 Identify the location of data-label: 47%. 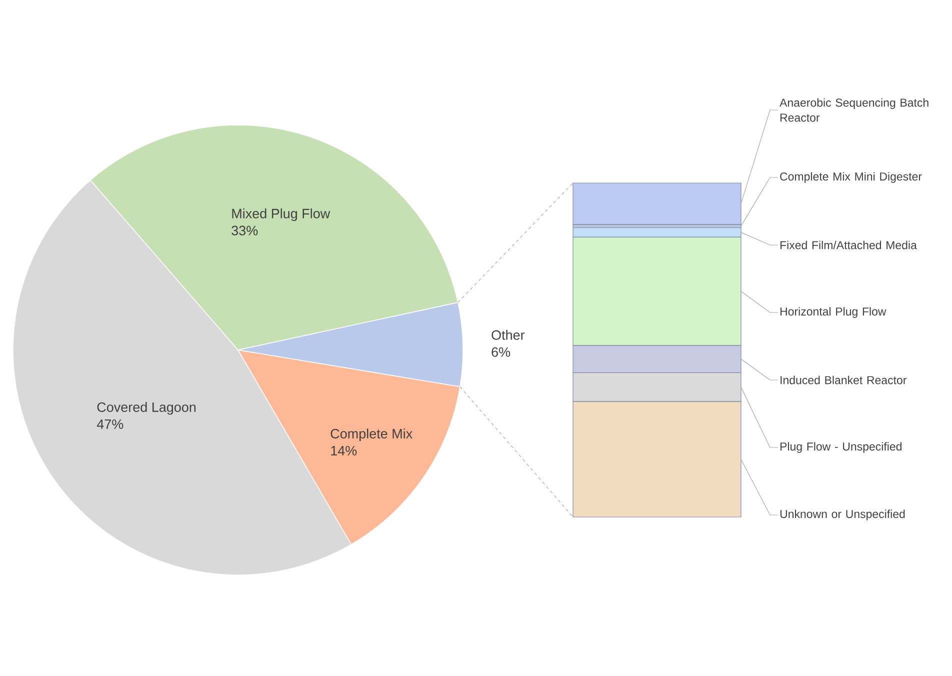
(110, 424).